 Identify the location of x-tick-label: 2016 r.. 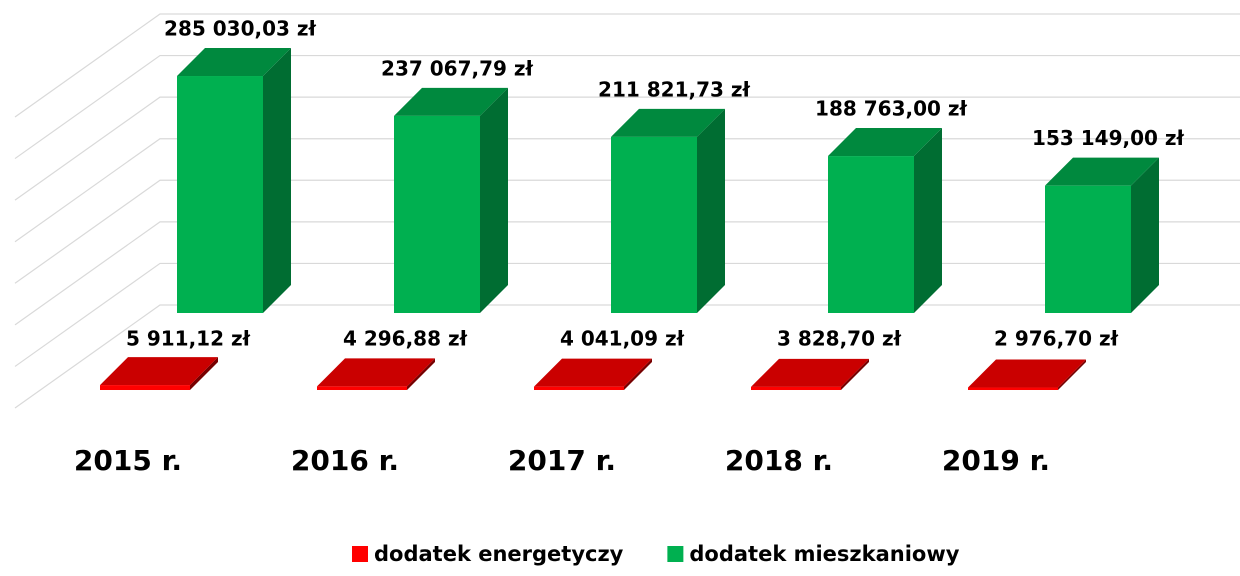
(345, 460).